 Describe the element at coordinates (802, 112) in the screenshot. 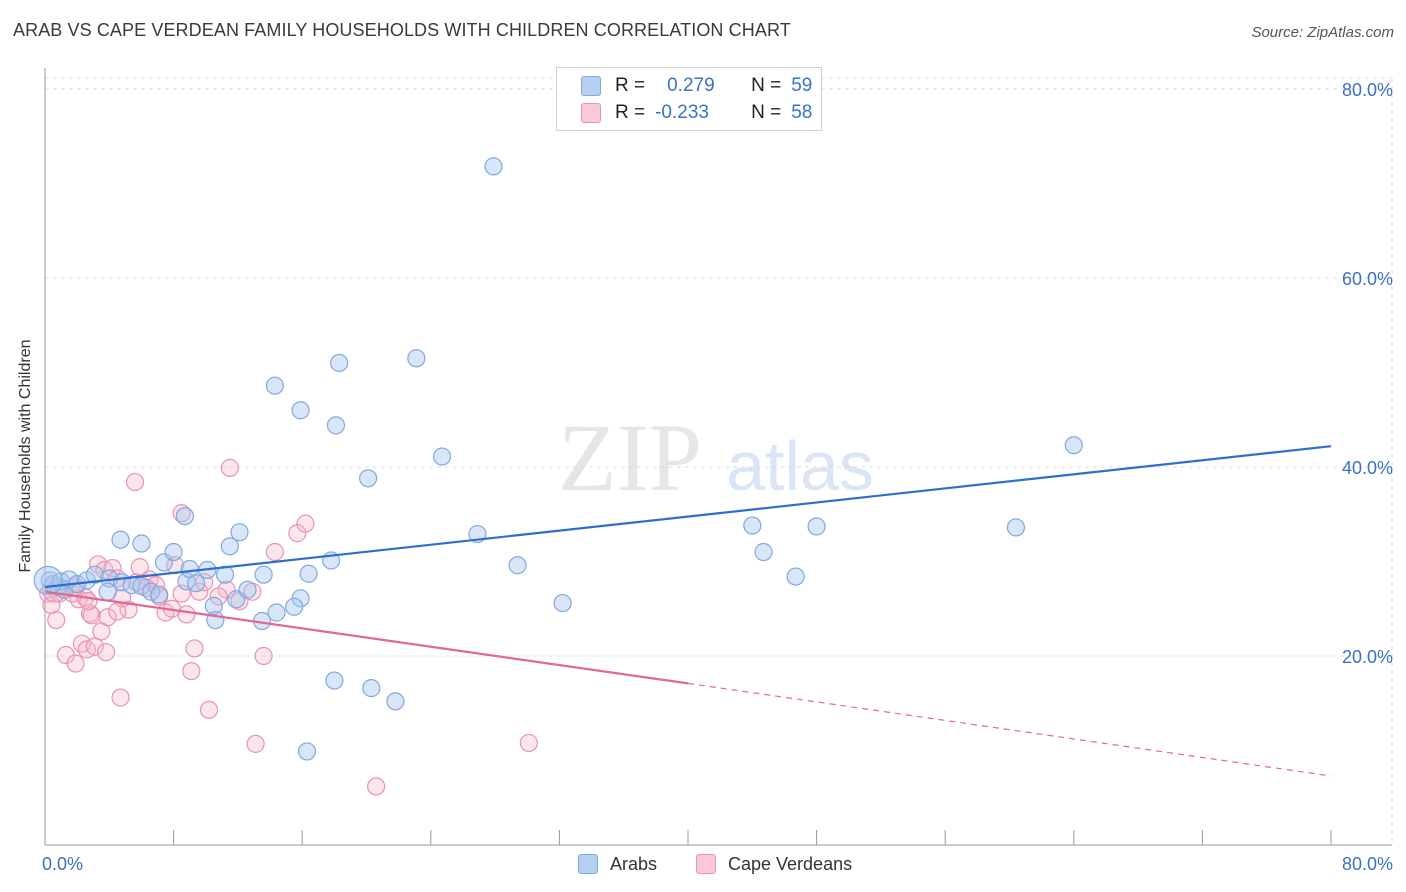

I see `cape-n-value: 58` at that location.